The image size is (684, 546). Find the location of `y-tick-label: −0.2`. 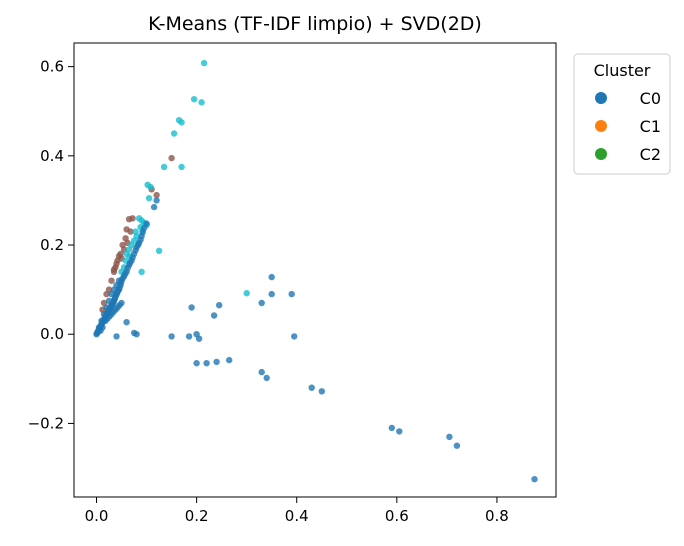

y-tick-label: −0.2 is located at coordinates (46, 423).